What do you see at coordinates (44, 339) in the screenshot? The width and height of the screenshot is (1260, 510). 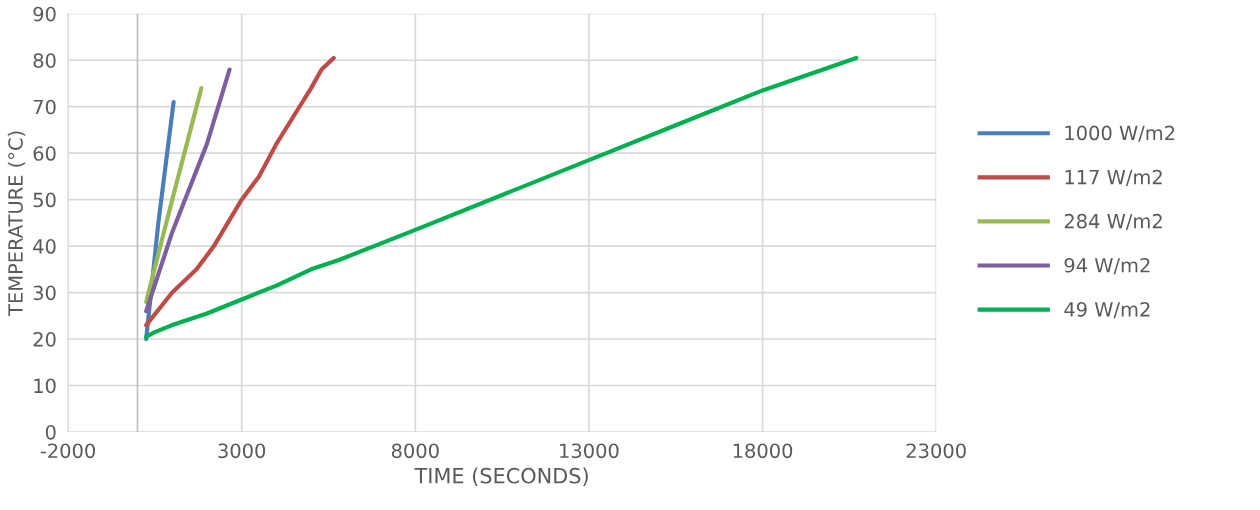 I see `y-tick-label: 20` at bounding box center [44, 339].